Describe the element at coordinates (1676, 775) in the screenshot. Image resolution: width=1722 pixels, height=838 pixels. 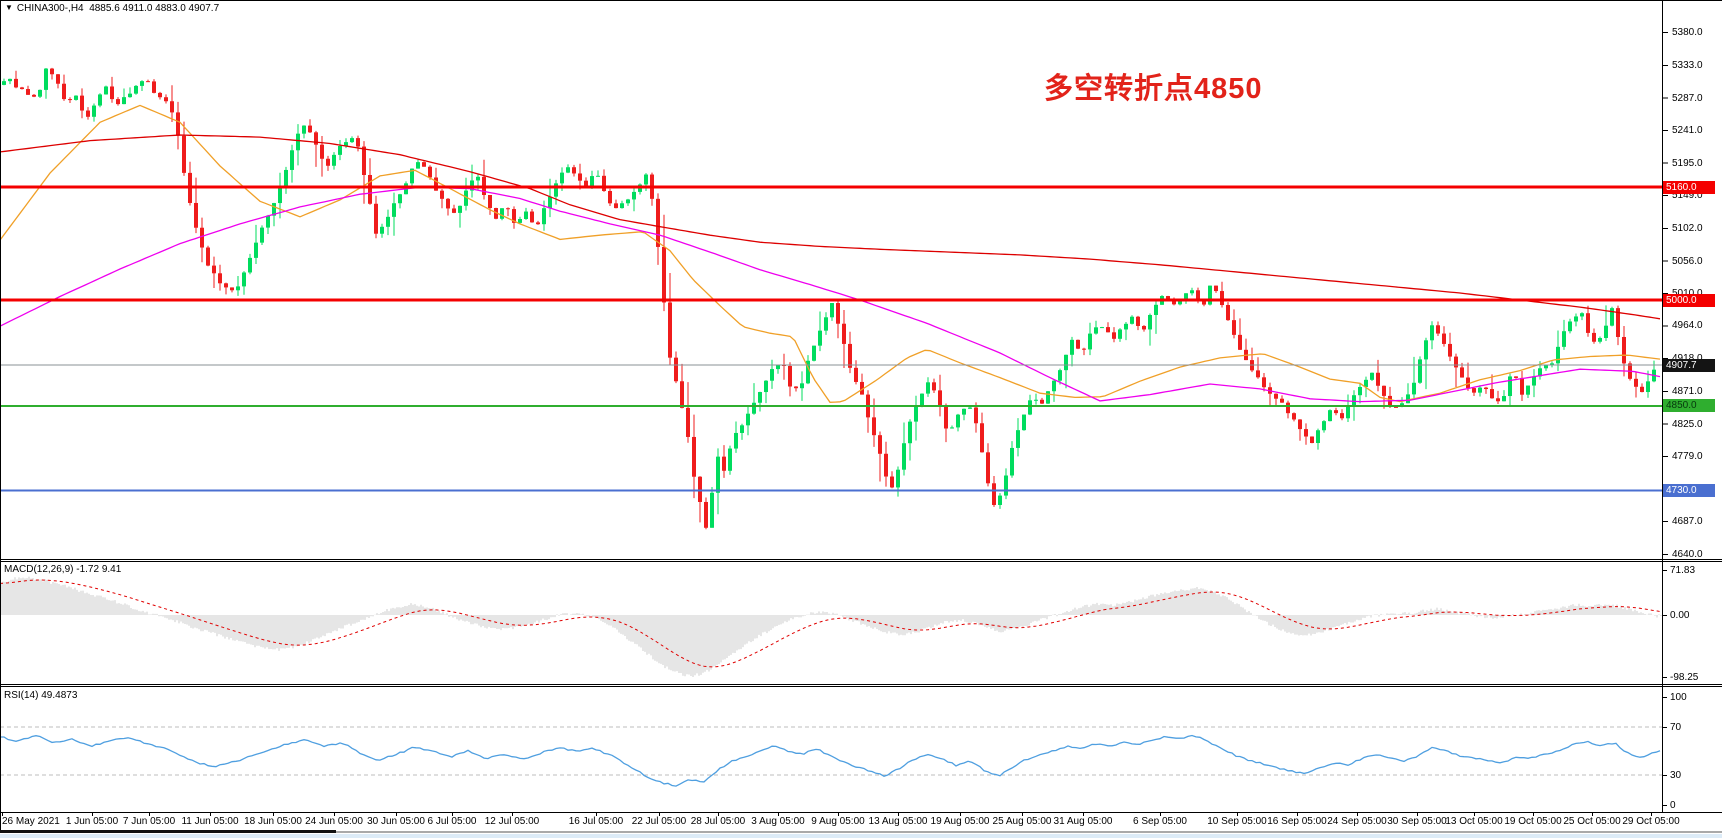
I see `indicator-axis-label: 30` at that location.